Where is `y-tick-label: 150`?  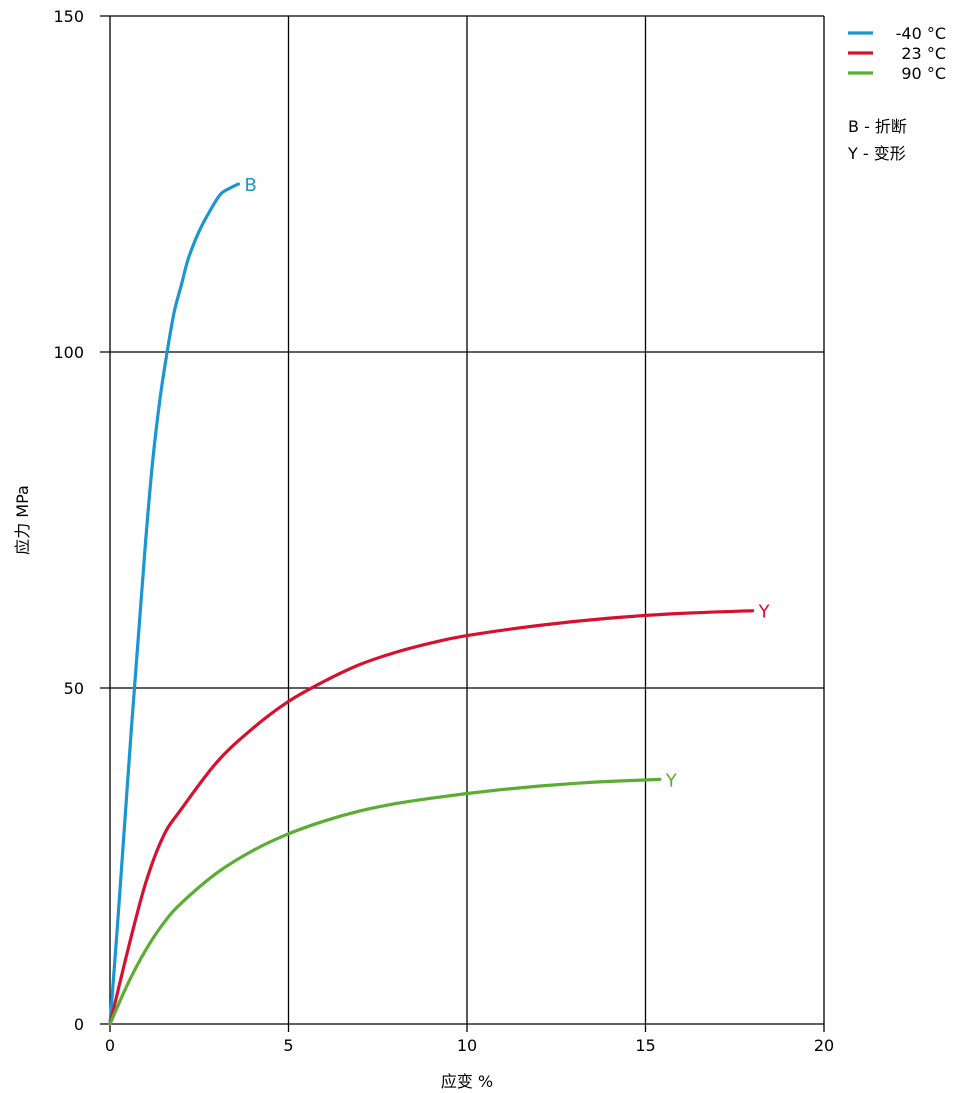 y-tick-label: 150 is located at coordinates (68, 16).